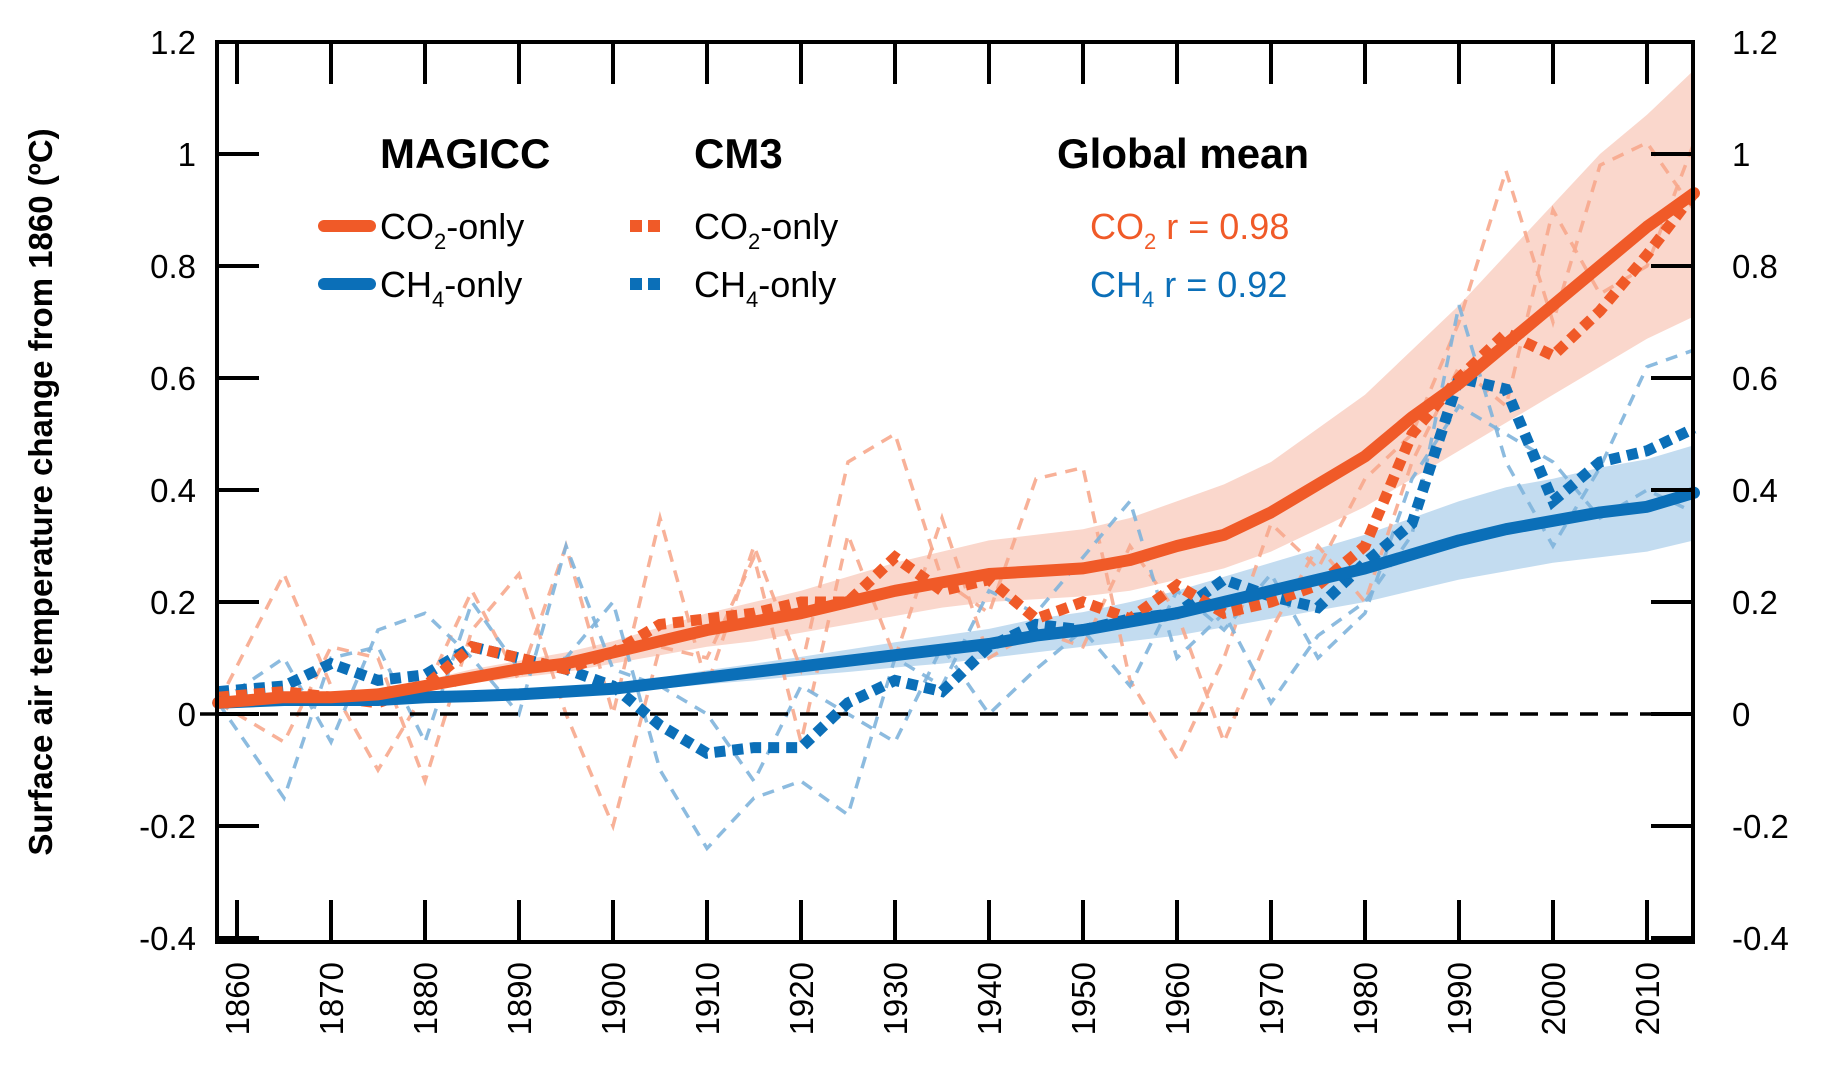  I want to click on y-tick-label-right: 0.6, so click(1755, 378).